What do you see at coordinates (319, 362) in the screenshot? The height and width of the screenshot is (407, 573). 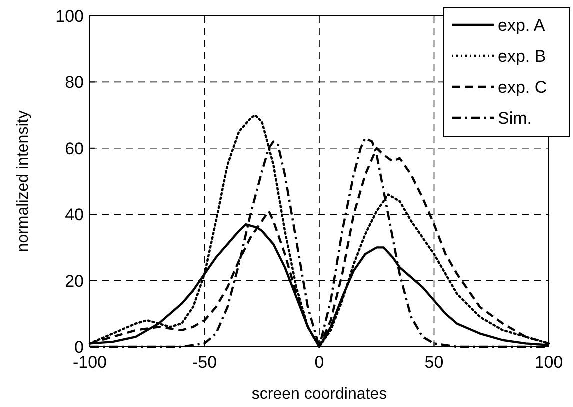 I see `x-tick-label: 0` at bounding box center [319, 362].